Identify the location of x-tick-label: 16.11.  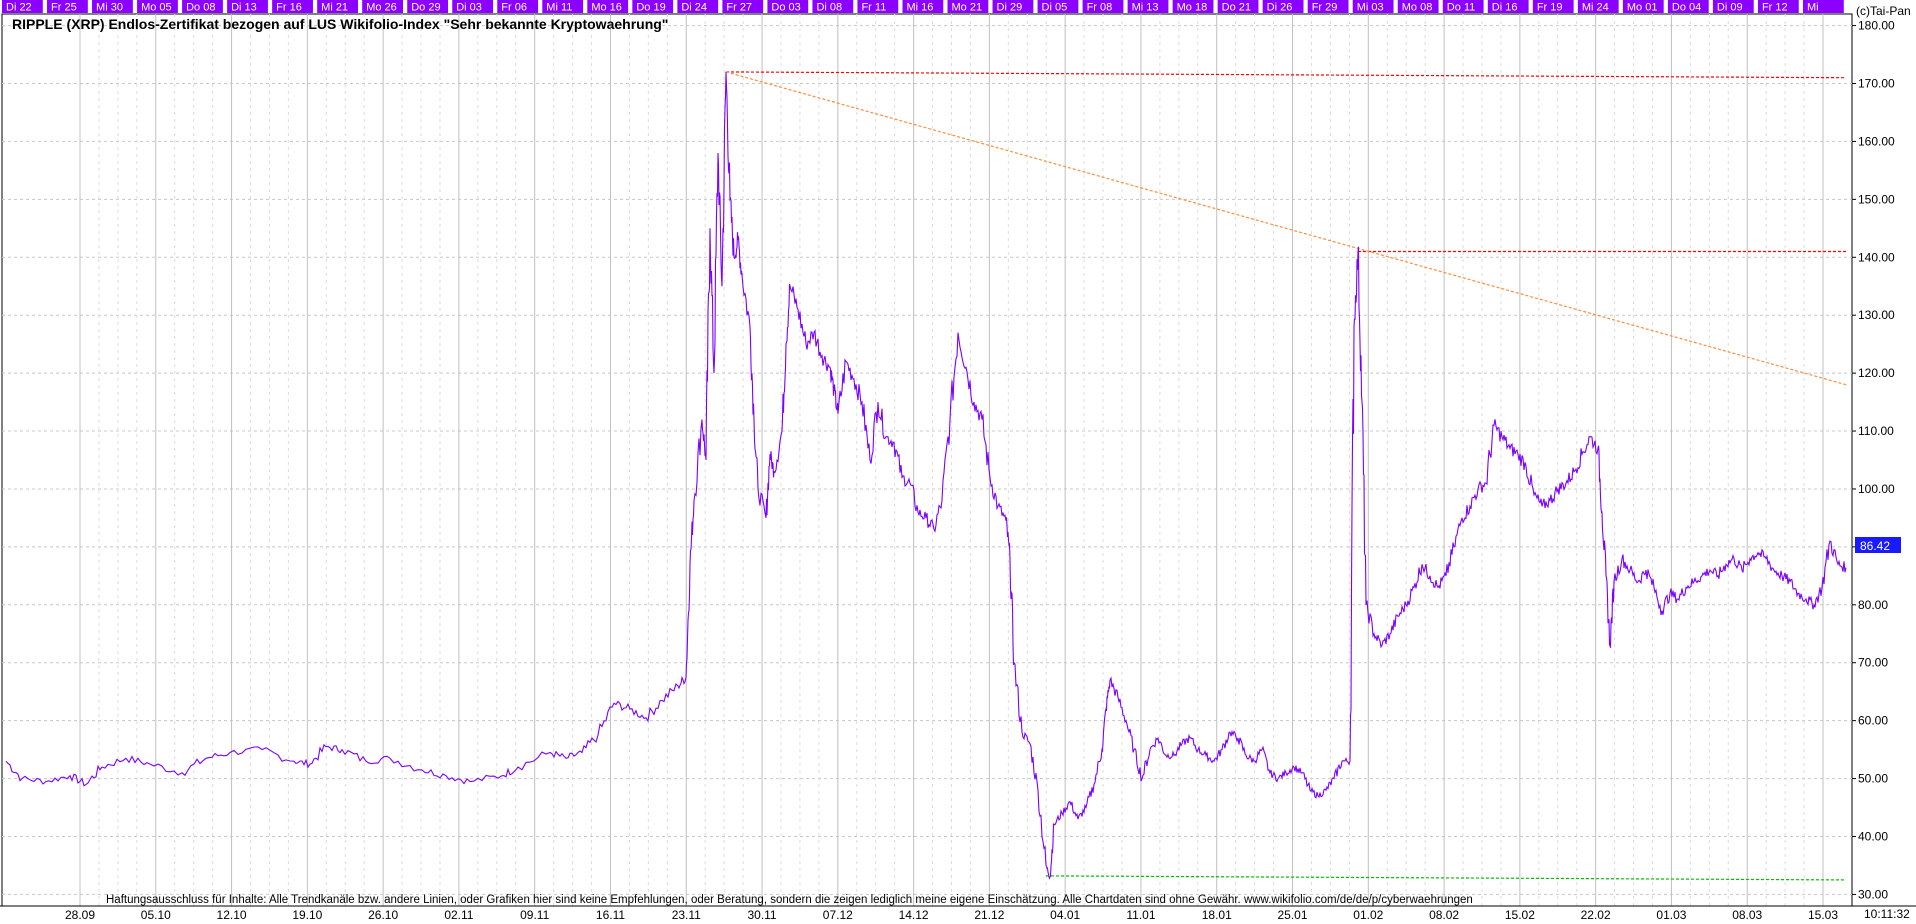
(610, 915).